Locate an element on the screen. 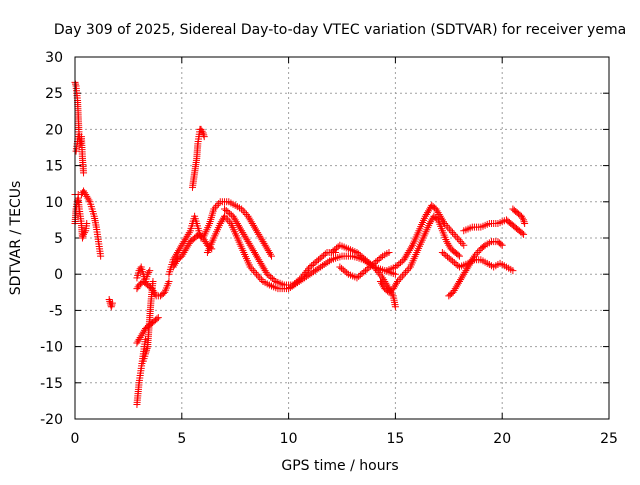  x-axis-label: GPS time / hours is located at coordinates (339, 466).